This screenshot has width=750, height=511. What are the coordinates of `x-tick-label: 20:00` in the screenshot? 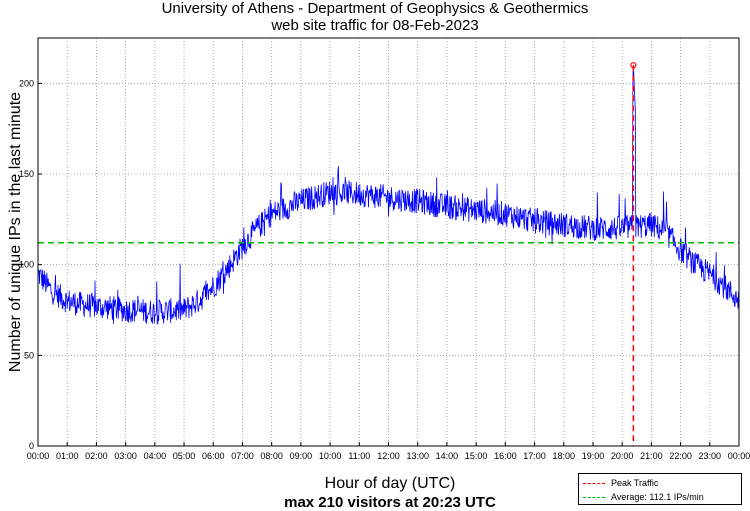 It's located at (622, 456).